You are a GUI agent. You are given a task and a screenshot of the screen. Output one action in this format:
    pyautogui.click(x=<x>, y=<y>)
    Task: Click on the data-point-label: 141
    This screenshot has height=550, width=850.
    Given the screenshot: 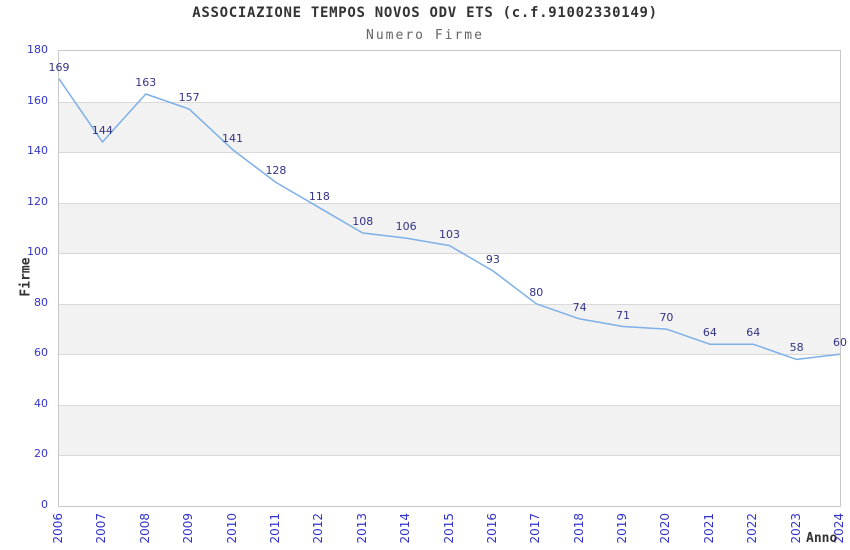 What is the action you would take?
    pyautogui.click(x=233, y=138)
    